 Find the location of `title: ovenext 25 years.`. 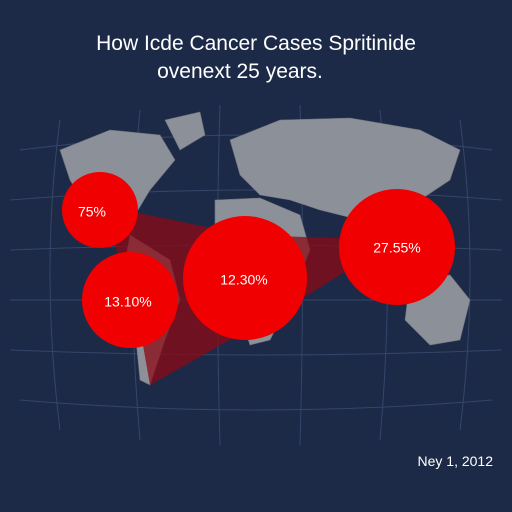

title: ovenext 25 years. is located at coordinates (240, 71).